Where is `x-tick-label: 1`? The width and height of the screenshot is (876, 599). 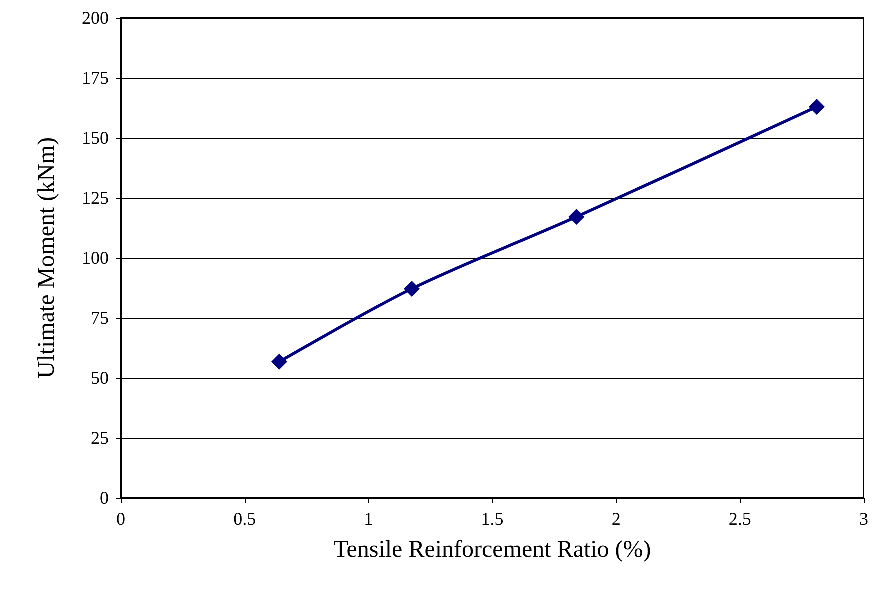 x-tick-label: 1 is located at coordinates (369, 519).